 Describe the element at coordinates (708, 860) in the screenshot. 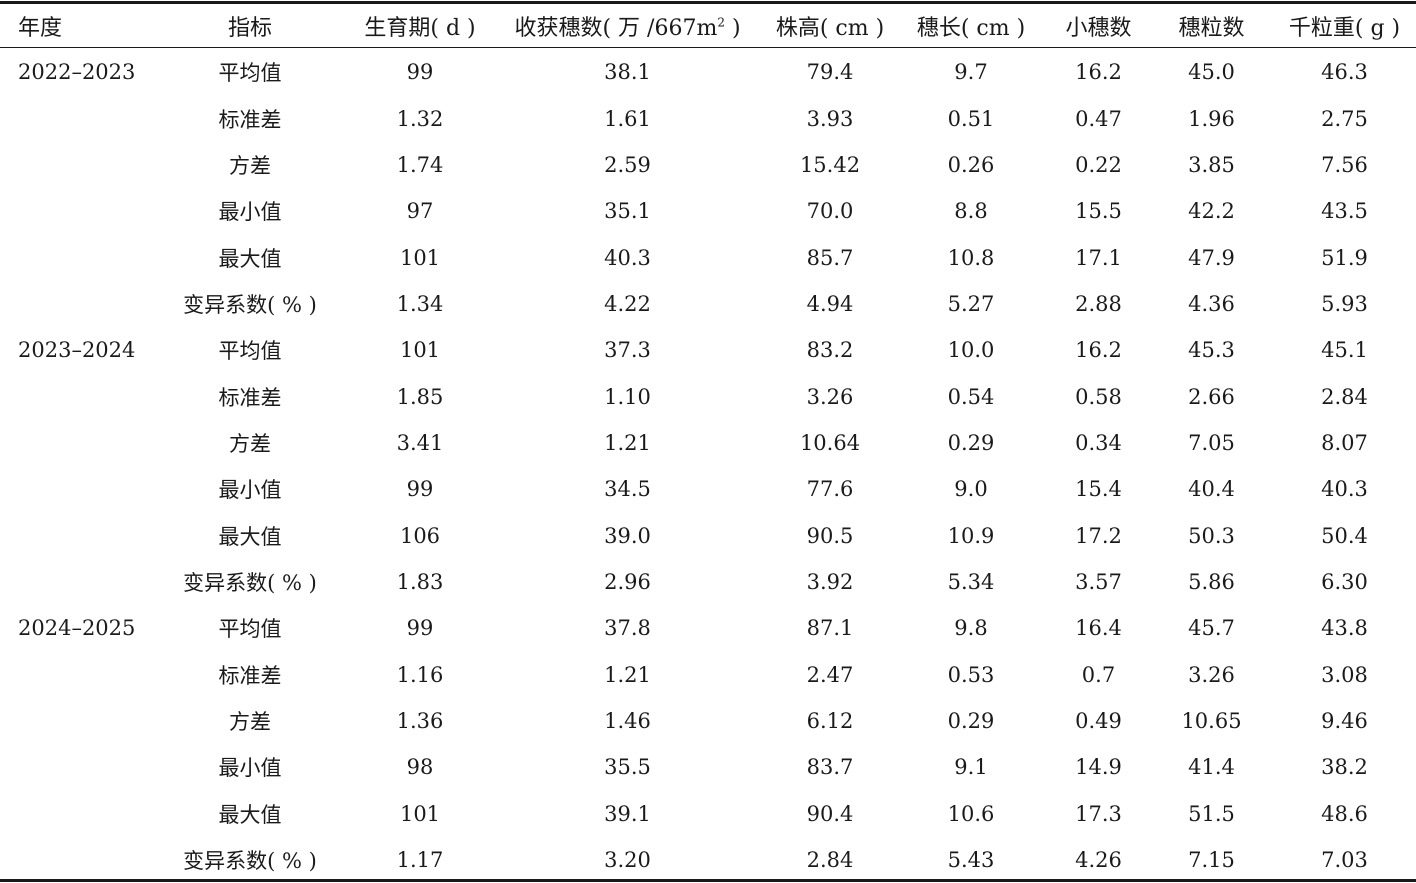

I see `table-row: 变异系数( % ) 1.17 3.20 2.84 5.43 4.26 7.15 7.03` at that location.